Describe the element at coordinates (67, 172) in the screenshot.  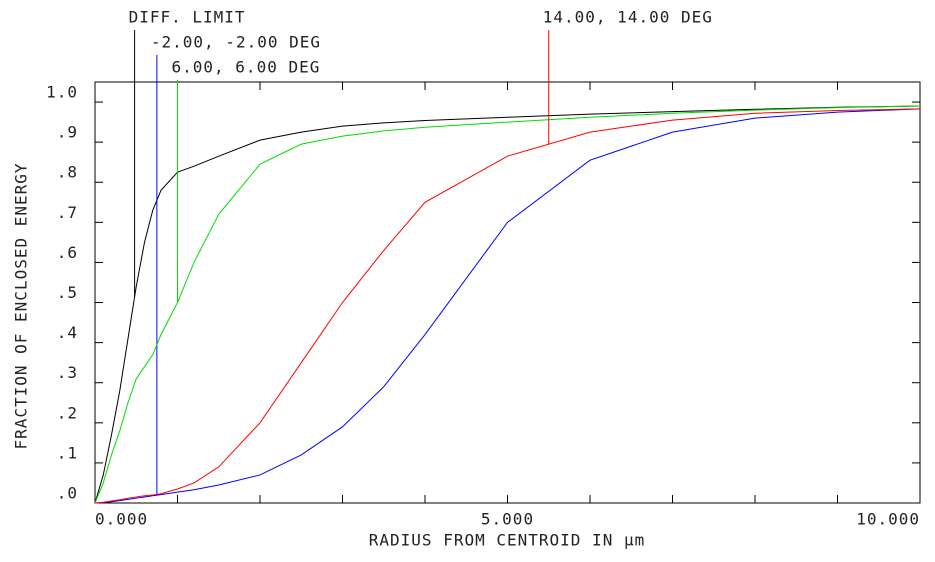
I see `y-tick-label: .8` at that location.